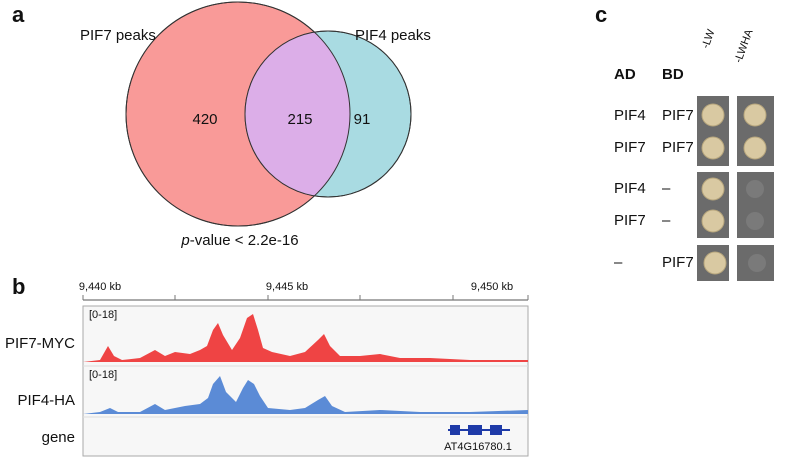  I want to click on column-header: AD, so click(625, 74).